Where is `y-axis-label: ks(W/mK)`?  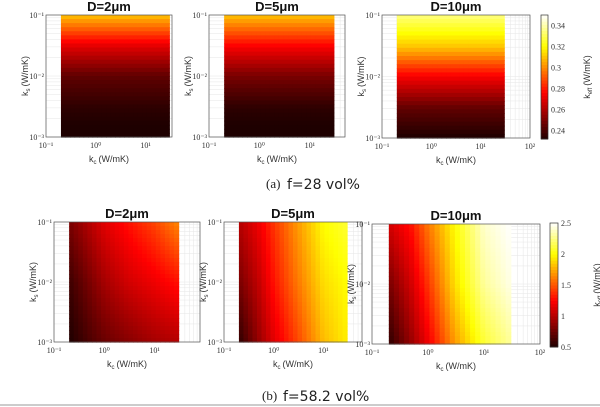 y-axis-label: ks(W/mK) is located at coordinates (26, 76).